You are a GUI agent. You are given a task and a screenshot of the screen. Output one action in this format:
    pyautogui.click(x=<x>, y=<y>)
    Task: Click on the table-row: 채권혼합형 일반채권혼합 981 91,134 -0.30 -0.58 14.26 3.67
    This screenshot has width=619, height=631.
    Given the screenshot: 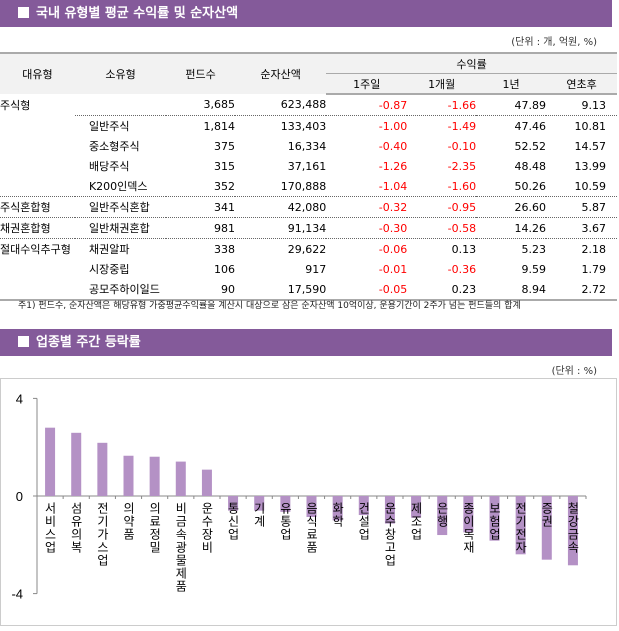 What is the action you would take?
    pyautogui.click(x=308, y=228)
    